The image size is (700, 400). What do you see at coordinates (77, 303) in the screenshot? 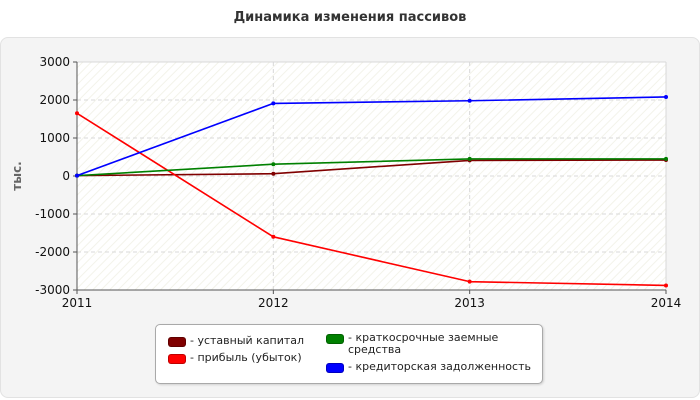
I see `x-tick-label-0: 2011` at bounding box center [77, 303].